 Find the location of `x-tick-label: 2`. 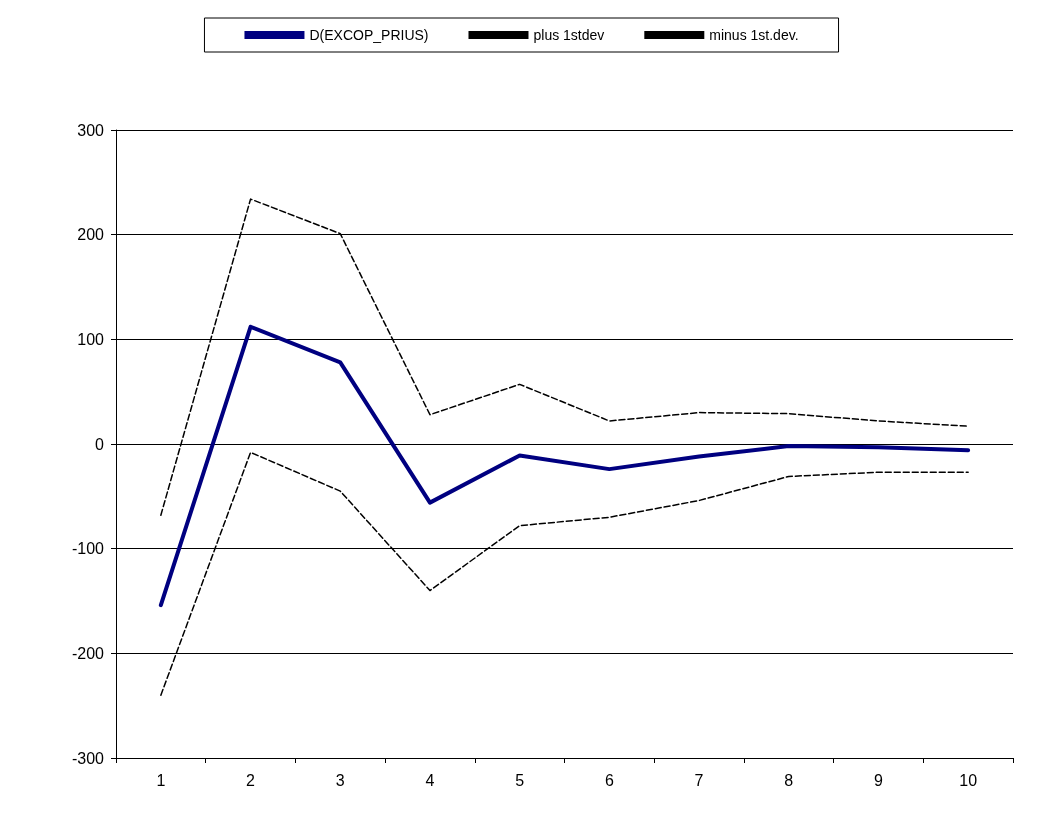

x-tick-label: 2 is located at coordinates (251, 780).